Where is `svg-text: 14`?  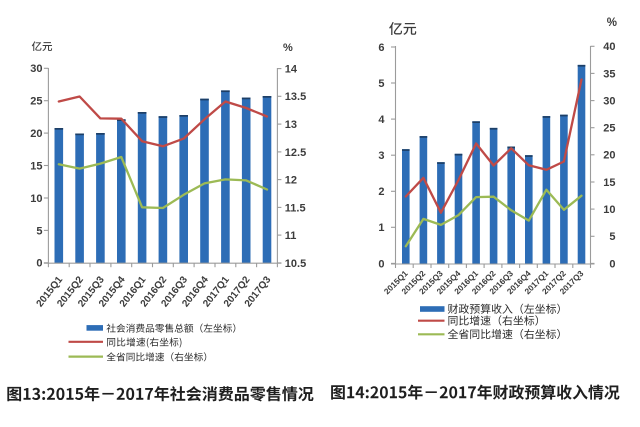 svg-text: 14 is located at coordinates (291, 70).